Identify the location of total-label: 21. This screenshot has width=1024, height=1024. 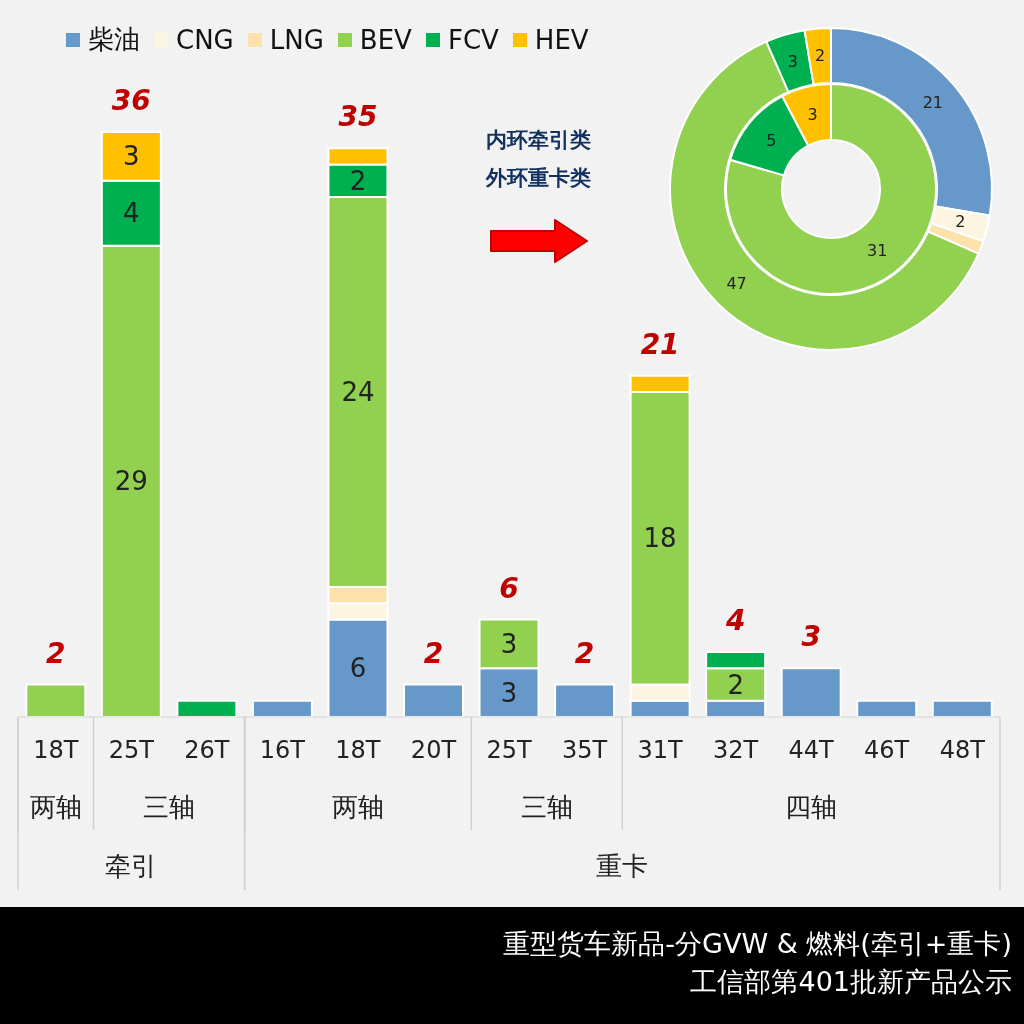
(660, 344).